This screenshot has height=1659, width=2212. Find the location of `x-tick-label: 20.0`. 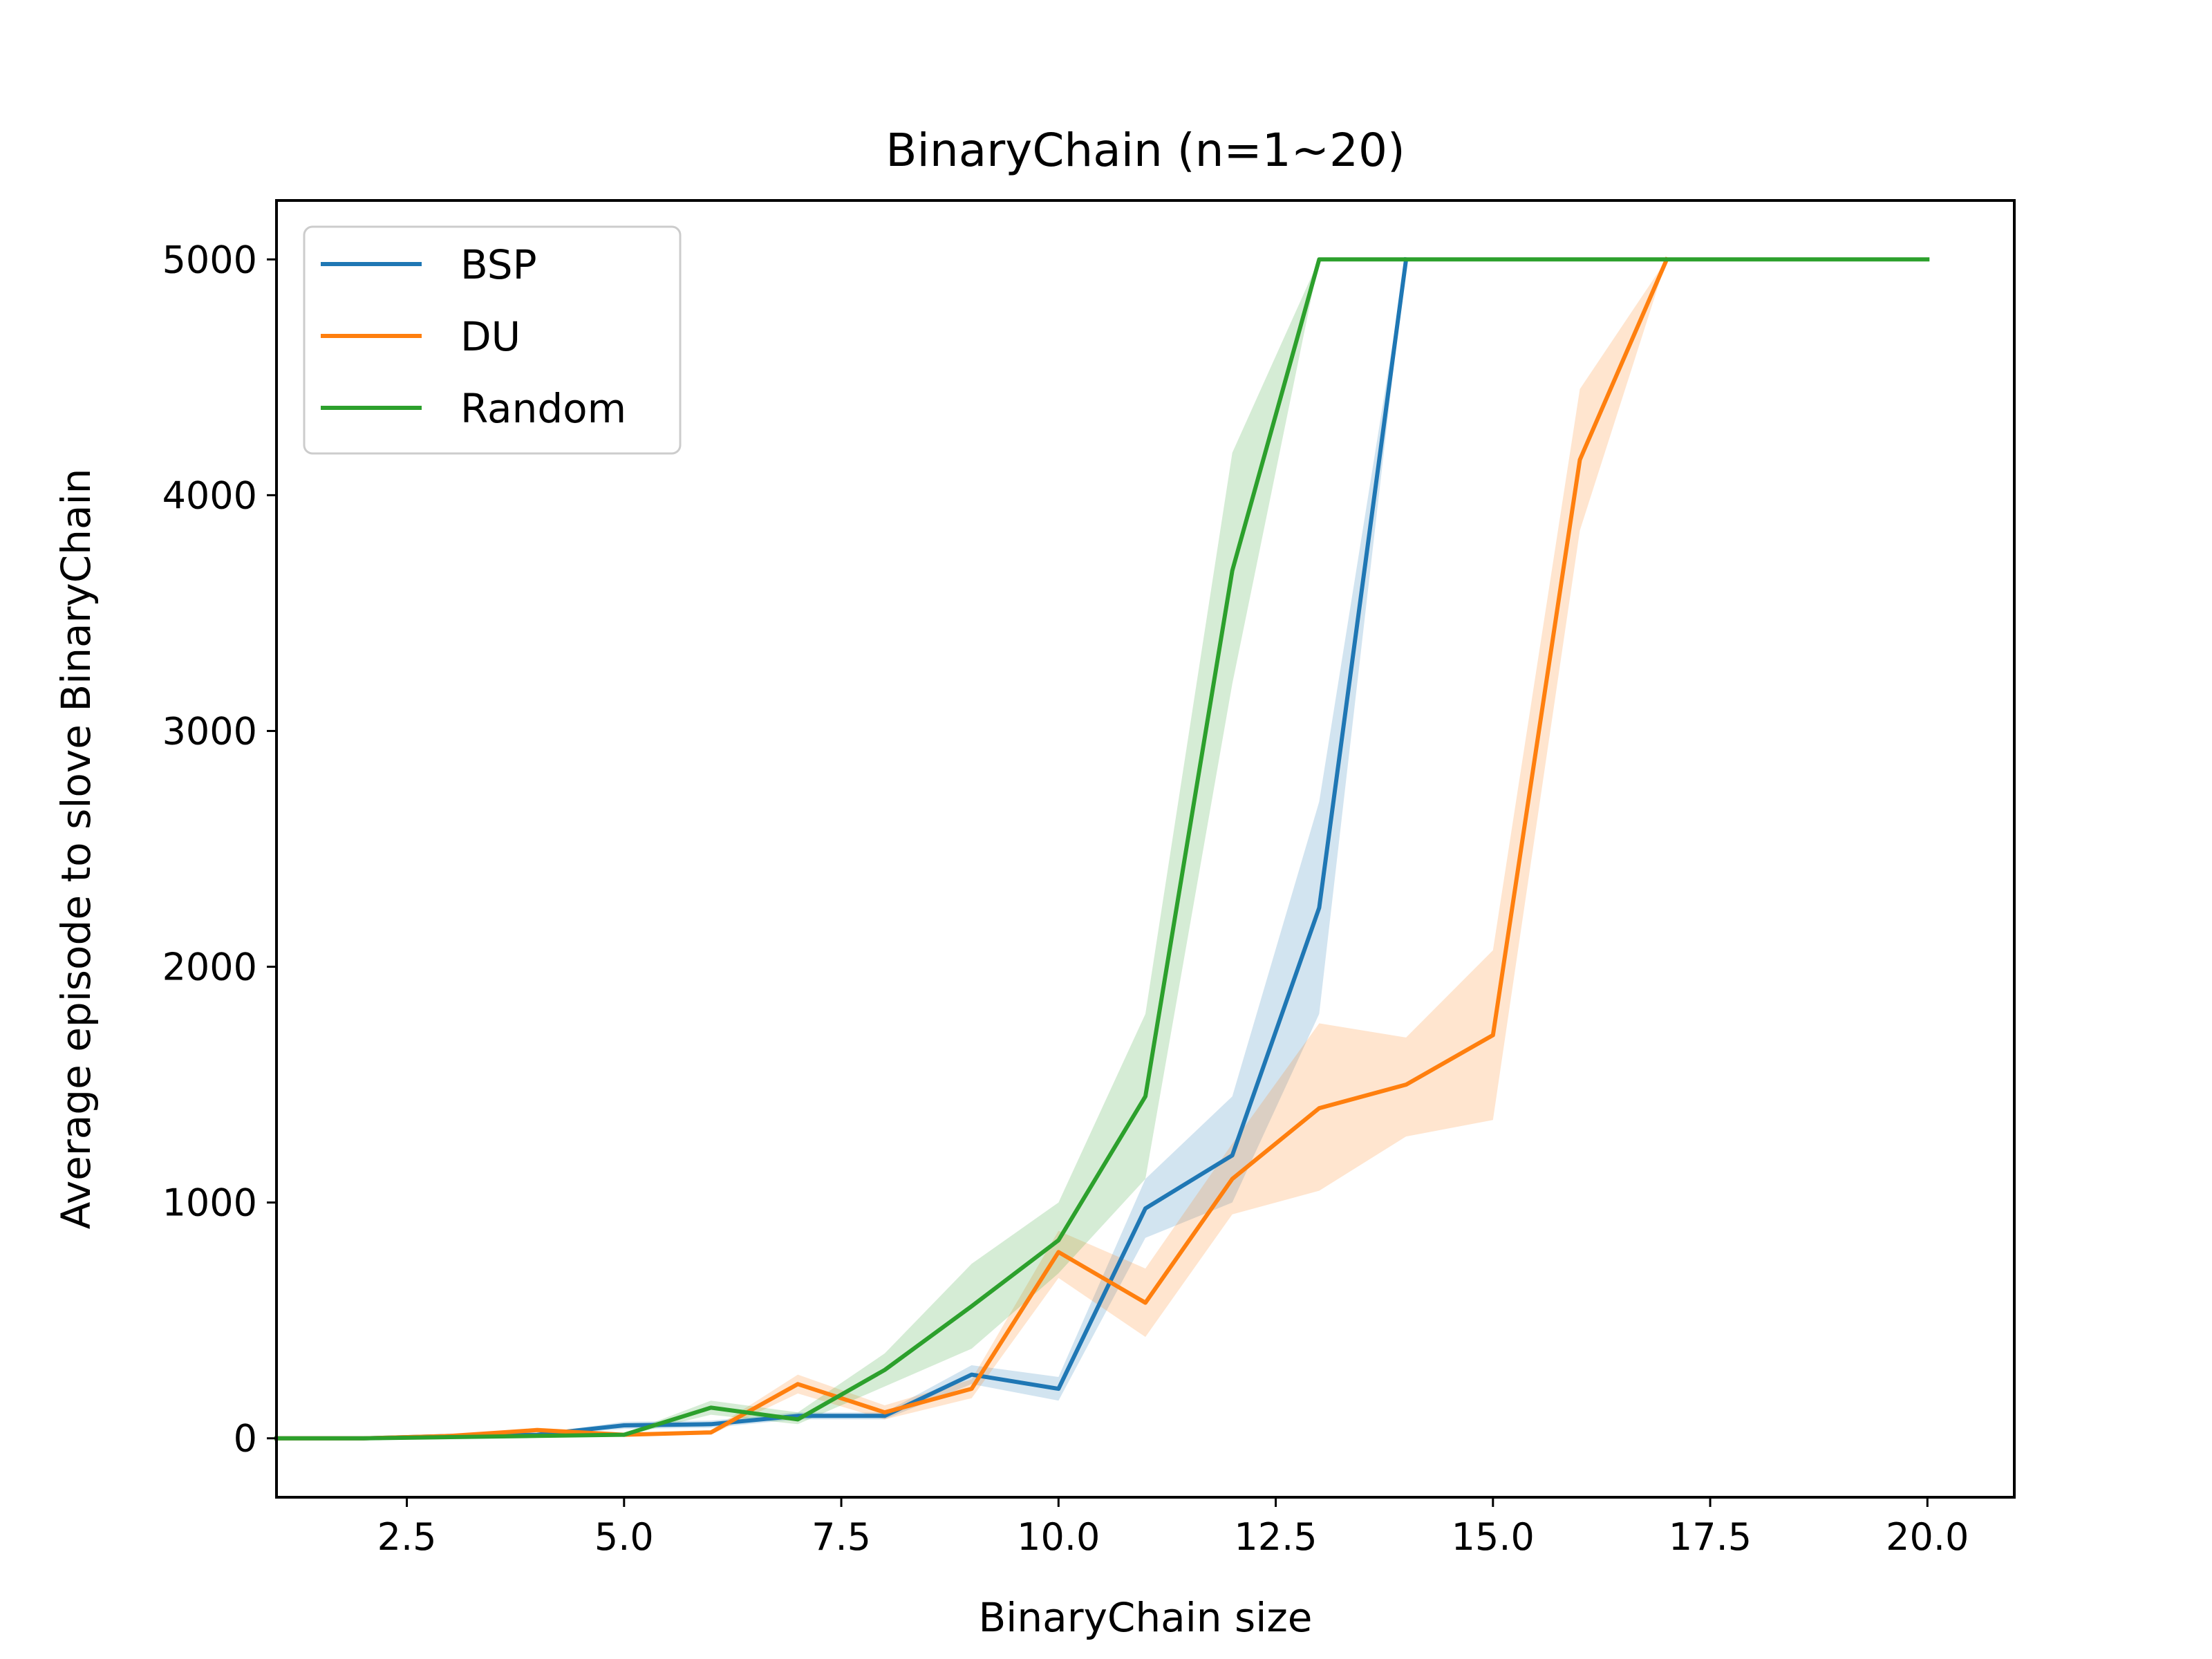

x-tick-label: 20.0 is located at coordinates (1928, 1537).